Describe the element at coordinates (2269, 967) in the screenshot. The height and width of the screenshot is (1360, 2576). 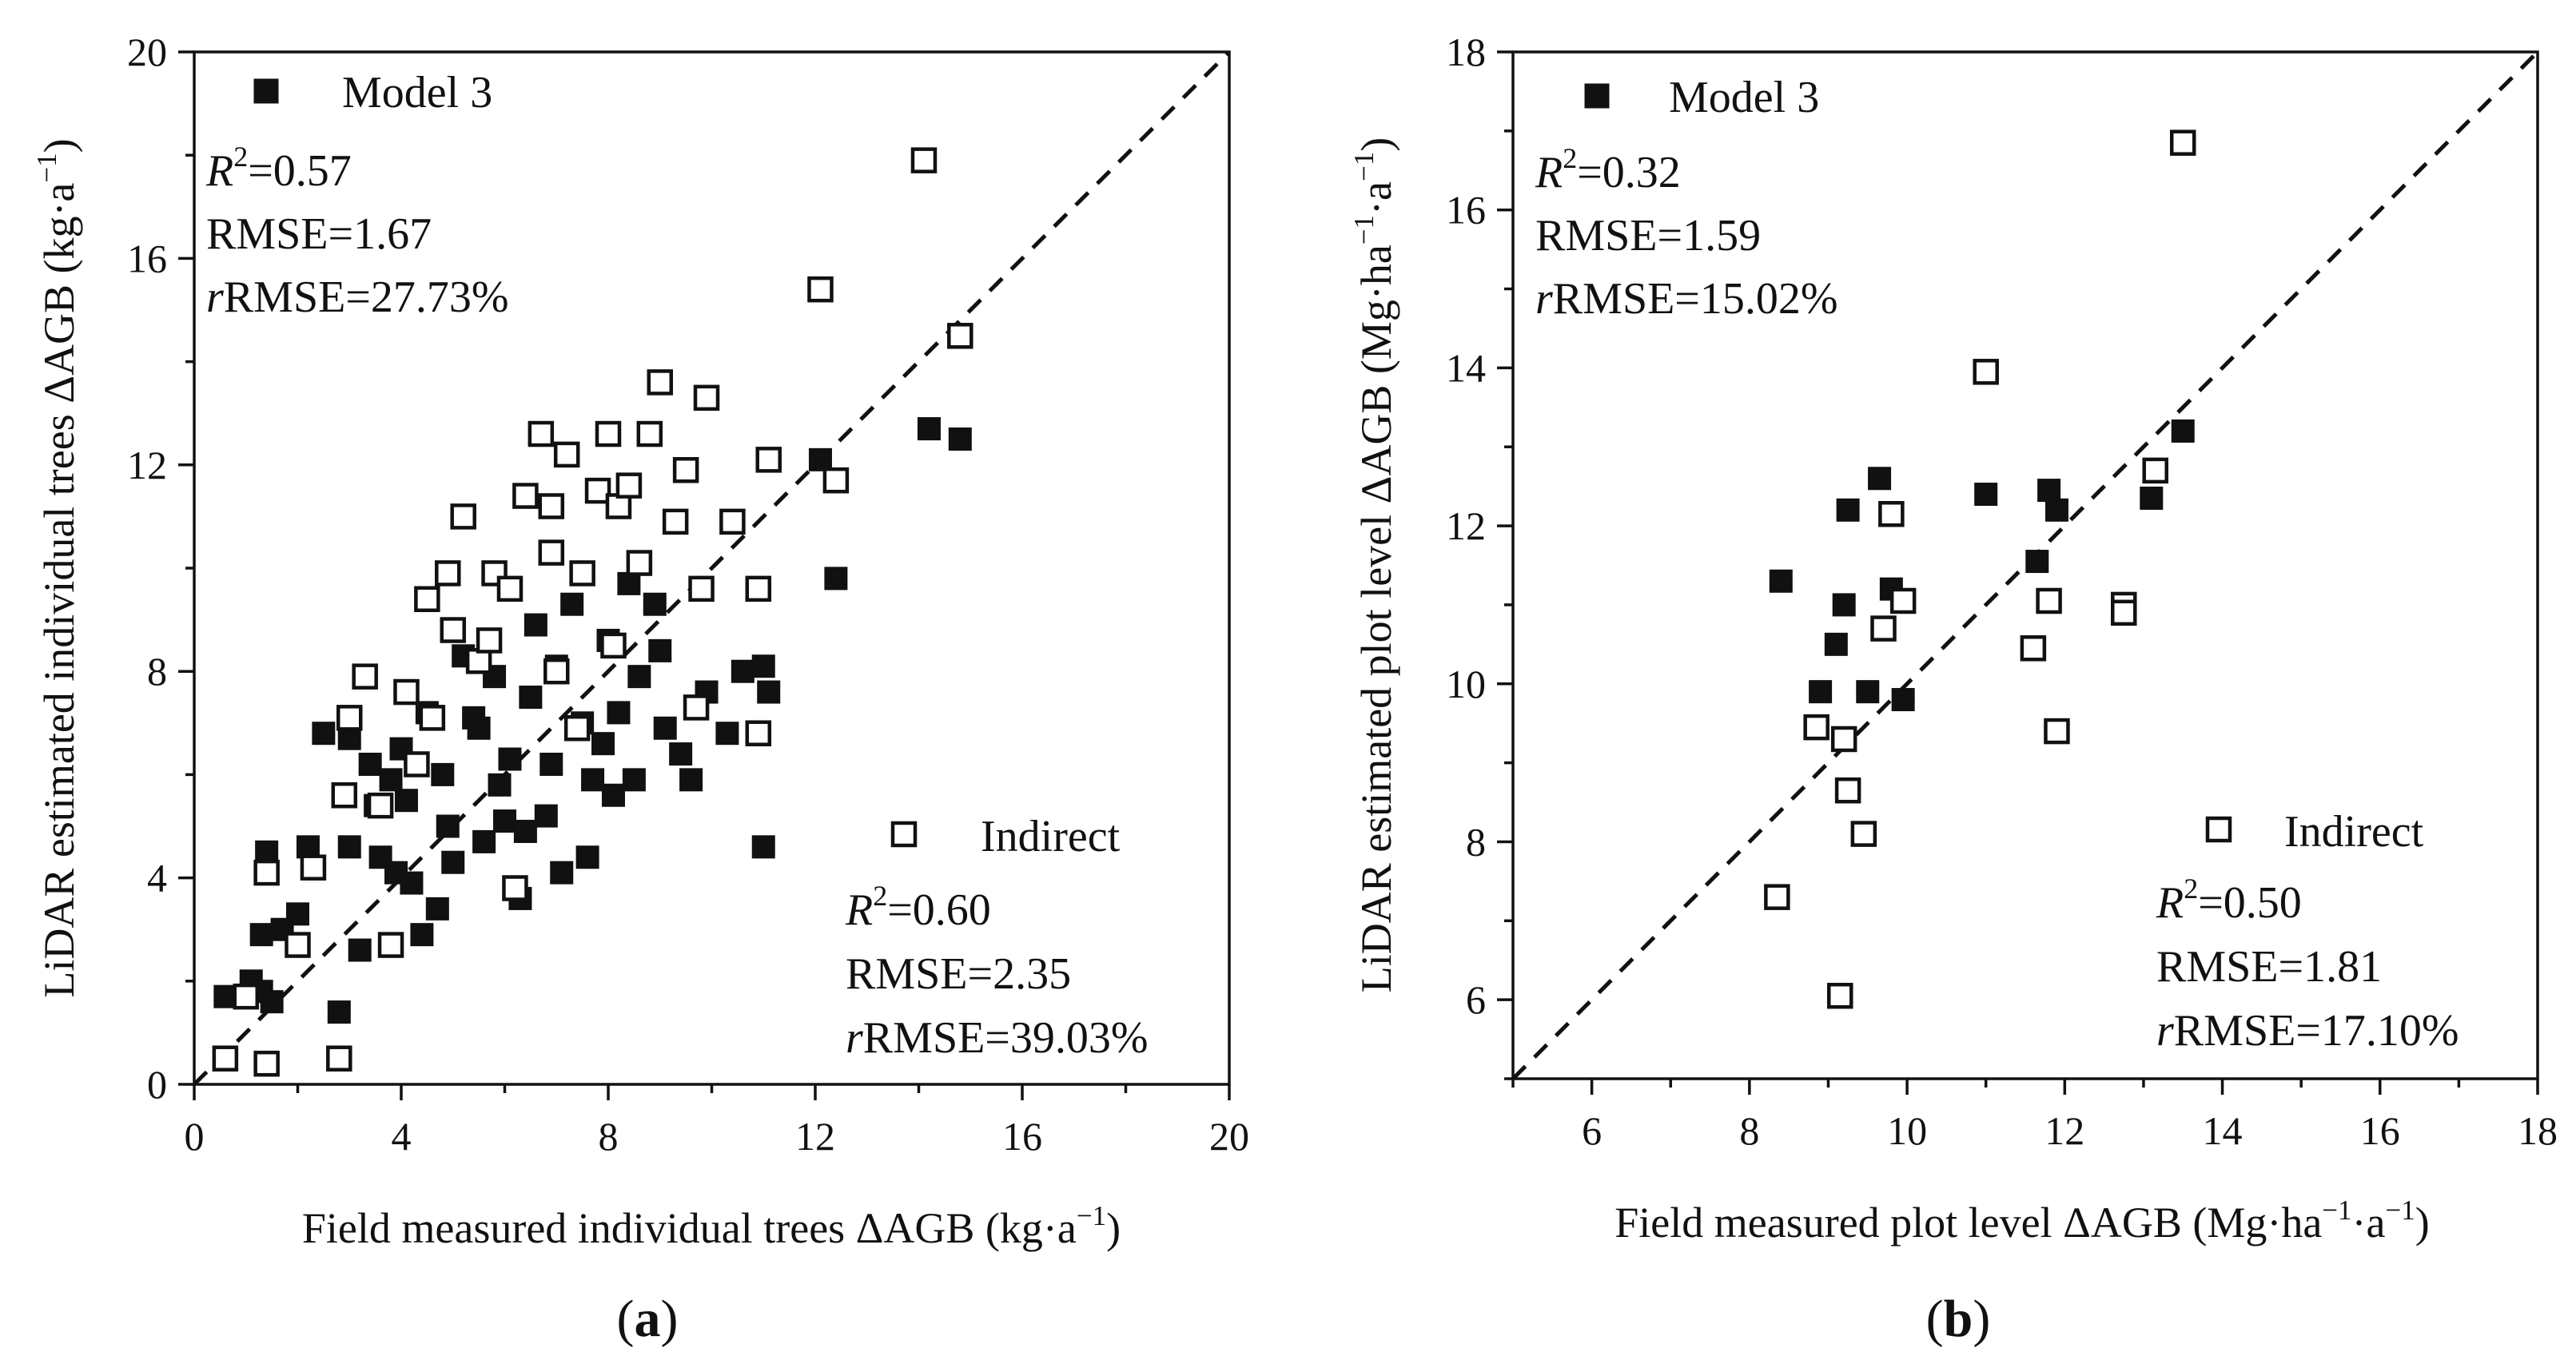
I see `panel-b-indirect-rmse-stat: RMSE=1.81` at that location.